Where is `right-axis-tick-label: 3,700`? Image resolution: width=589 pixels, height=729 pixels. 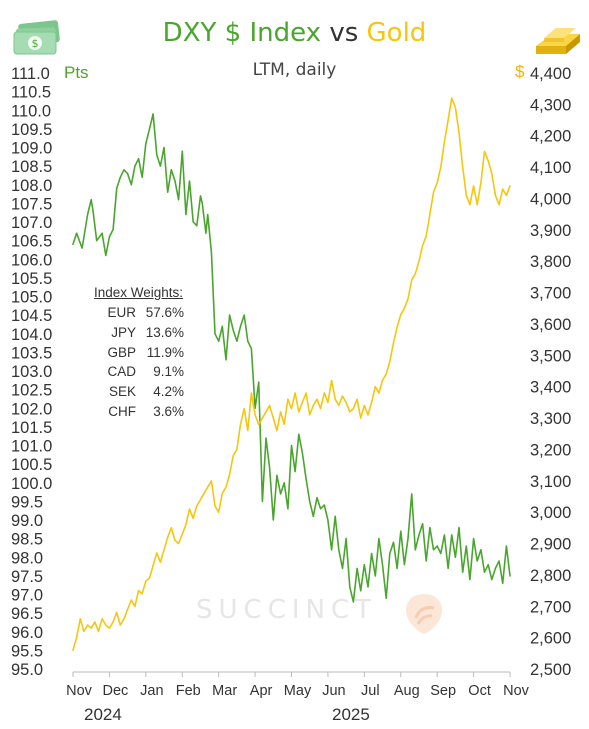 right-axis-tick-label: 3,700 is located at coordinates (550, 294).